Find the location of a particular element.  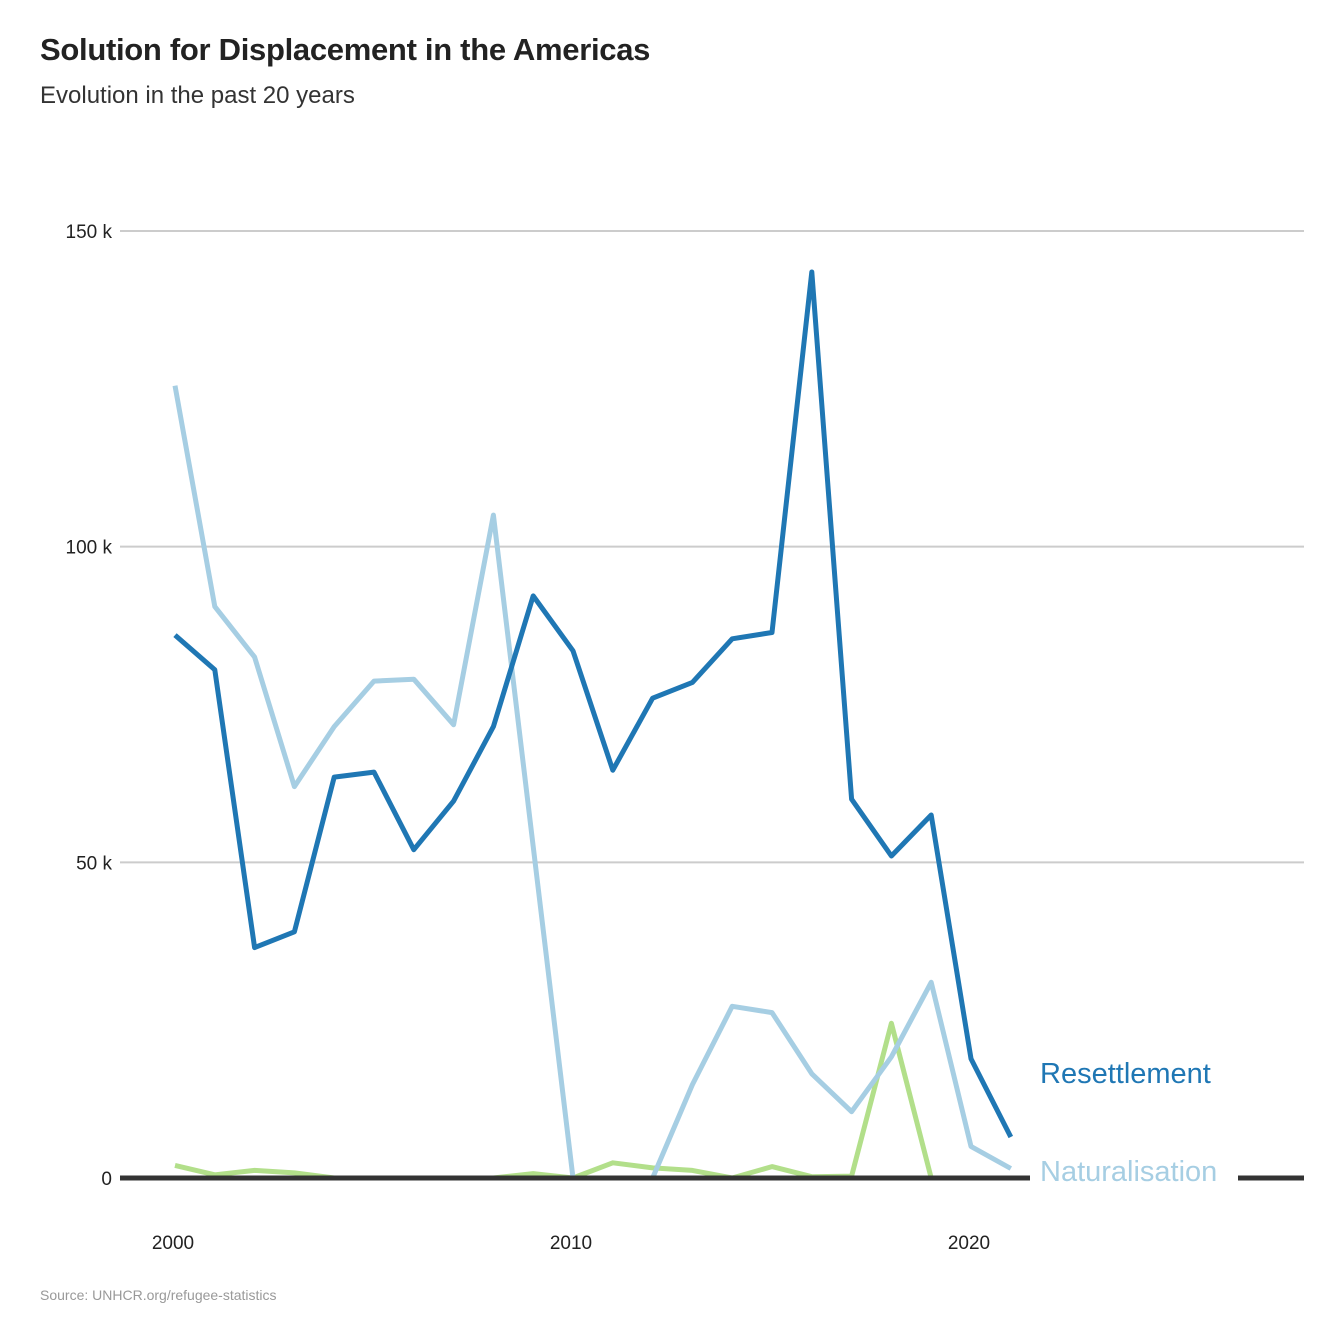

series-labels: Resettlement Naturalisation is located at coordinates (1128, 1123).